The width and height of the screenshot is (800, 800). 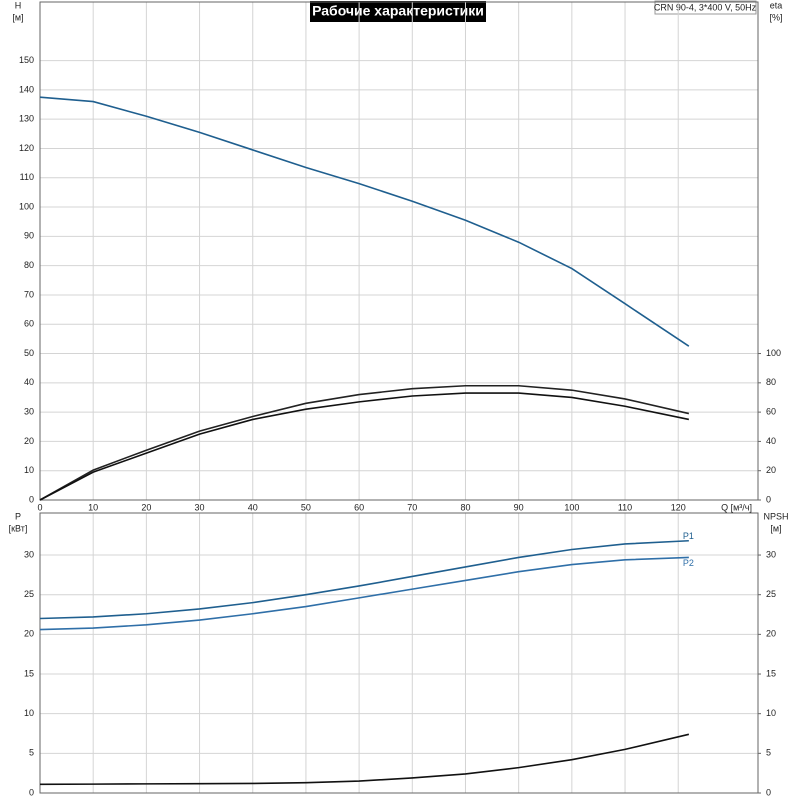 What do you see at coordinates (771, 673) in the screenshot?
I see `y2-tick-label: 15` at bounding box center [771, 673].